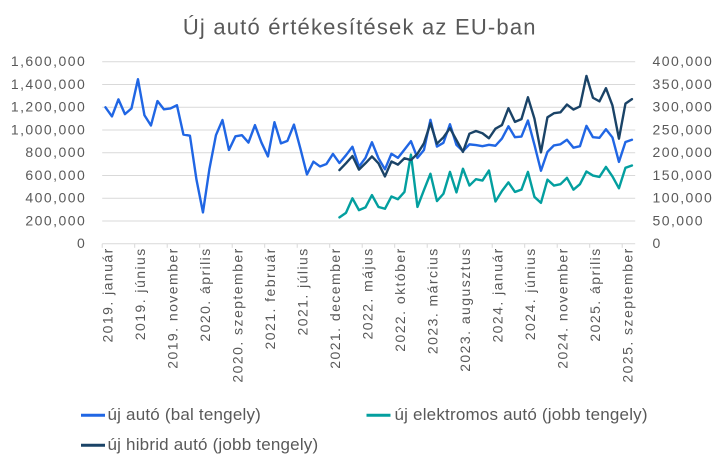  I want to click on svg-text: 1,200,000, so click(48, 107).